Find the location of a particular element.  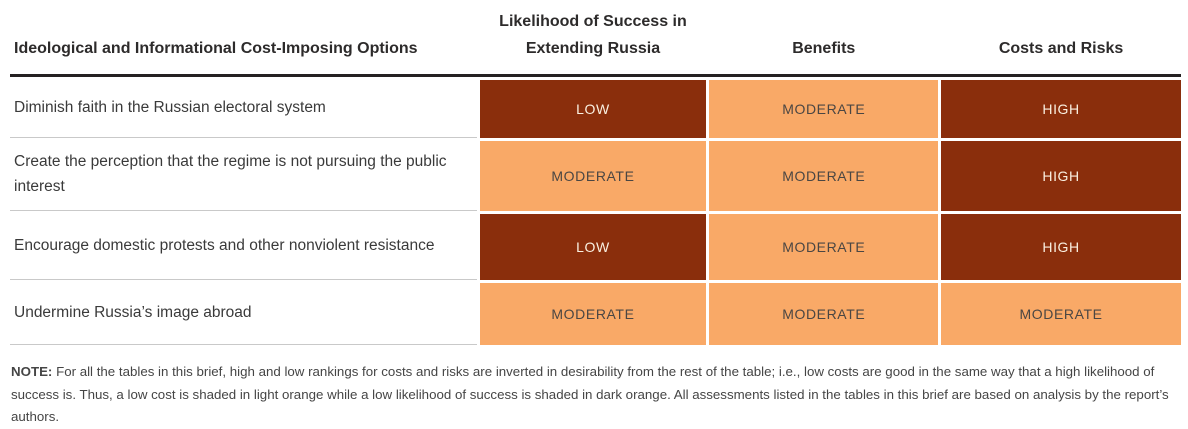

note-label: NOTE: is located at coordinates (32, 371).